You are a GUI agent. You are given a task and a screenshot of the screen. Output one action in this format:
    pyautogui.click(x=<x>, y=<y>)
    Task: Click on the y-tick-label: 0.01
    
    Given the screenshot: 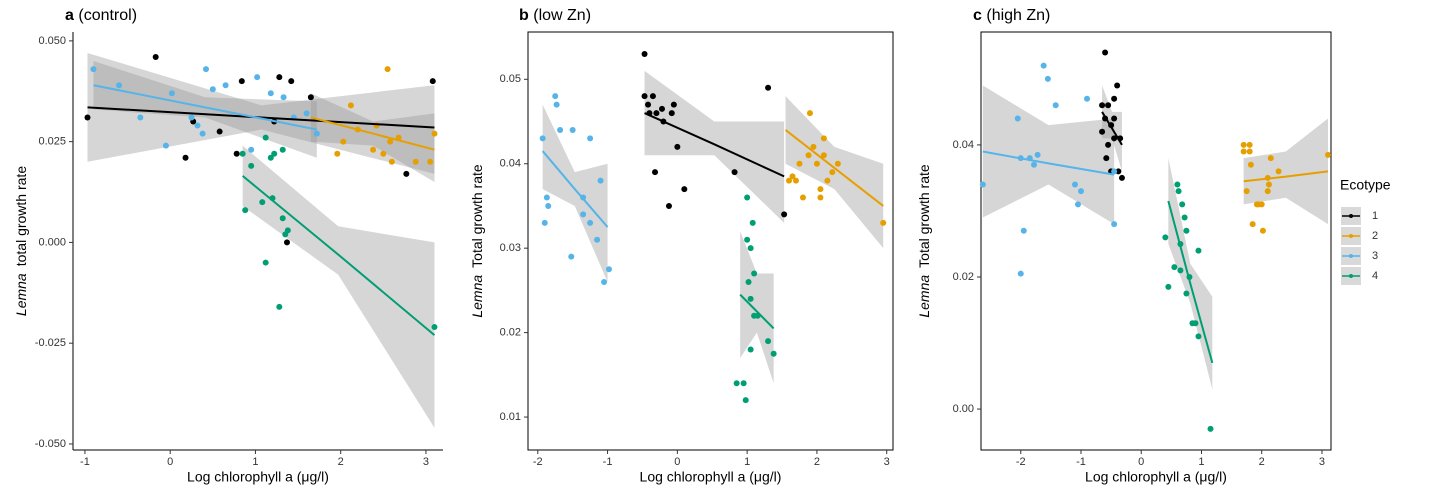 What is the action you would take?
    pyautogui.click(x=510, y=417)
    